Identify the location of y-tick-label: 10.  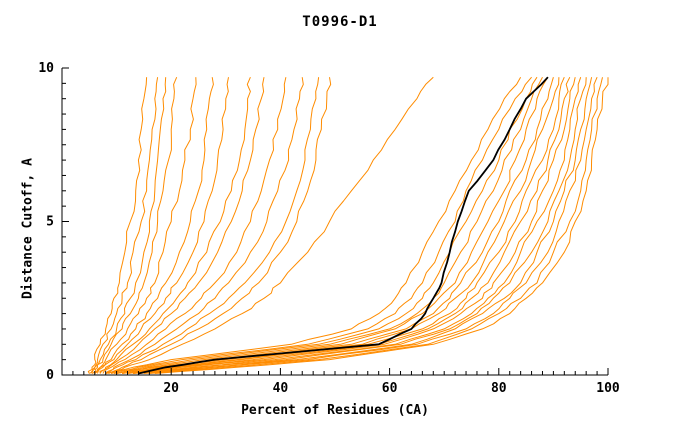
(46, 68).